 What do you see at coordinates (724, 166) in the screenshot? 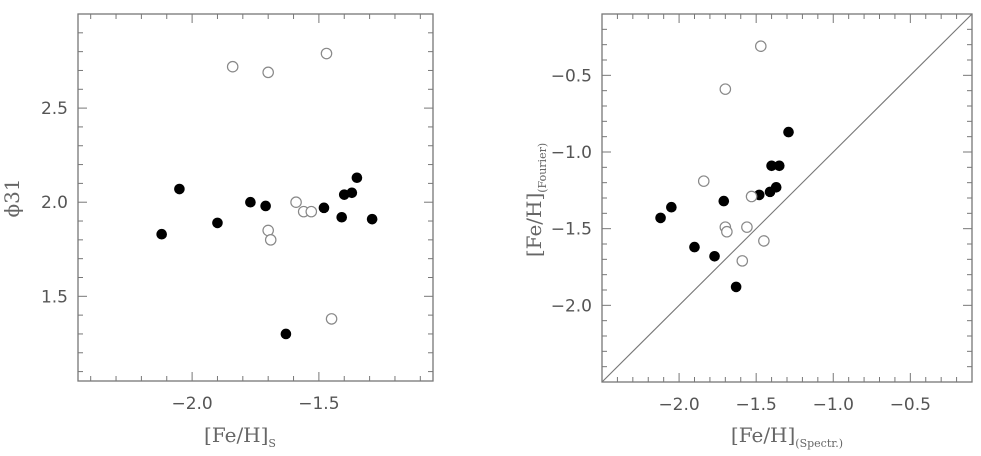
I see `points-right` at bounding box center [724, 166].